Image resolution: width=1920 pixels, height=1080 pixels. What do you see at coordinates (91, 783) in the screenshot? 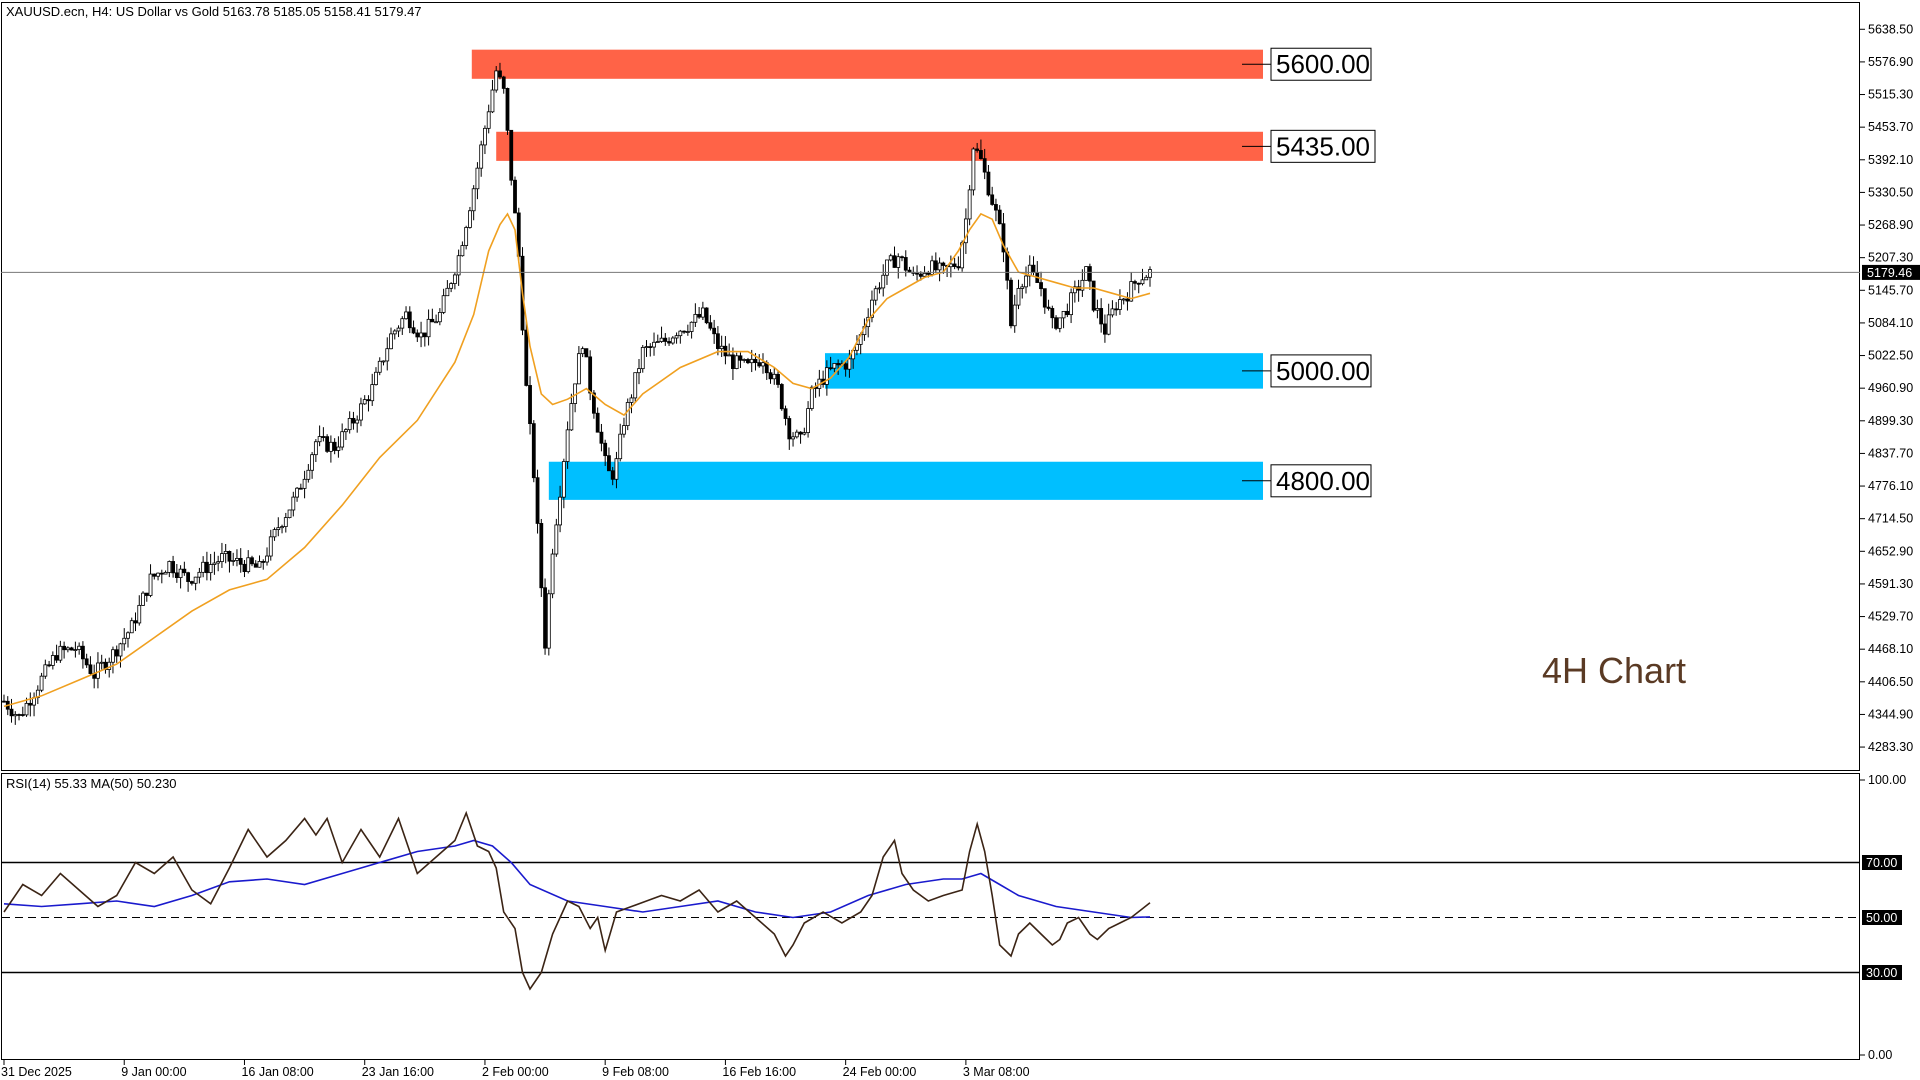
I see `rsi-label: RSI(14) 55.33 MA(50) 50.230` at bounding box center [91, 783].